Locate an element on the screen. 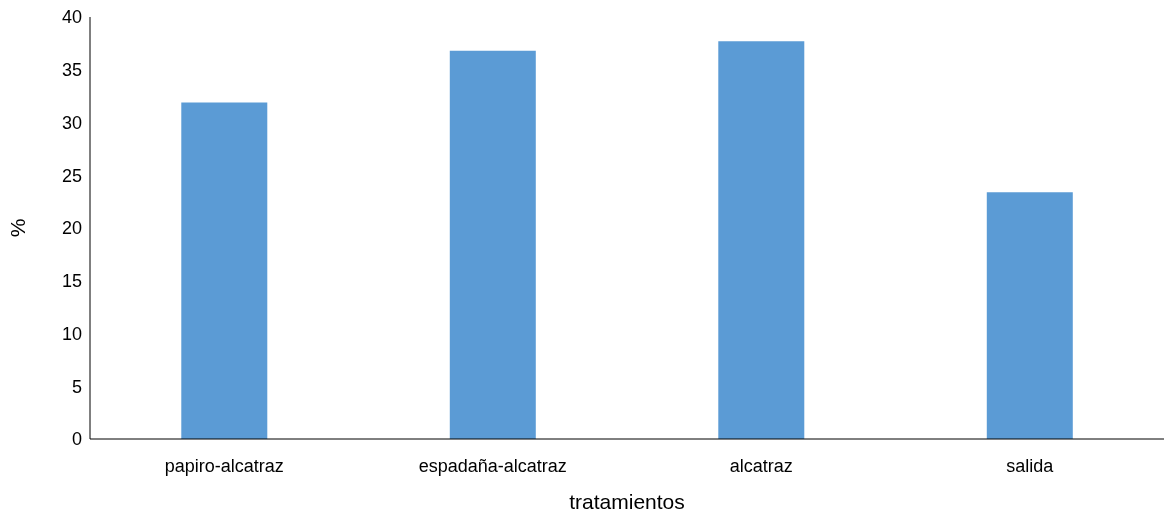  y-axis-title: % is located at coordinates (18, 228).